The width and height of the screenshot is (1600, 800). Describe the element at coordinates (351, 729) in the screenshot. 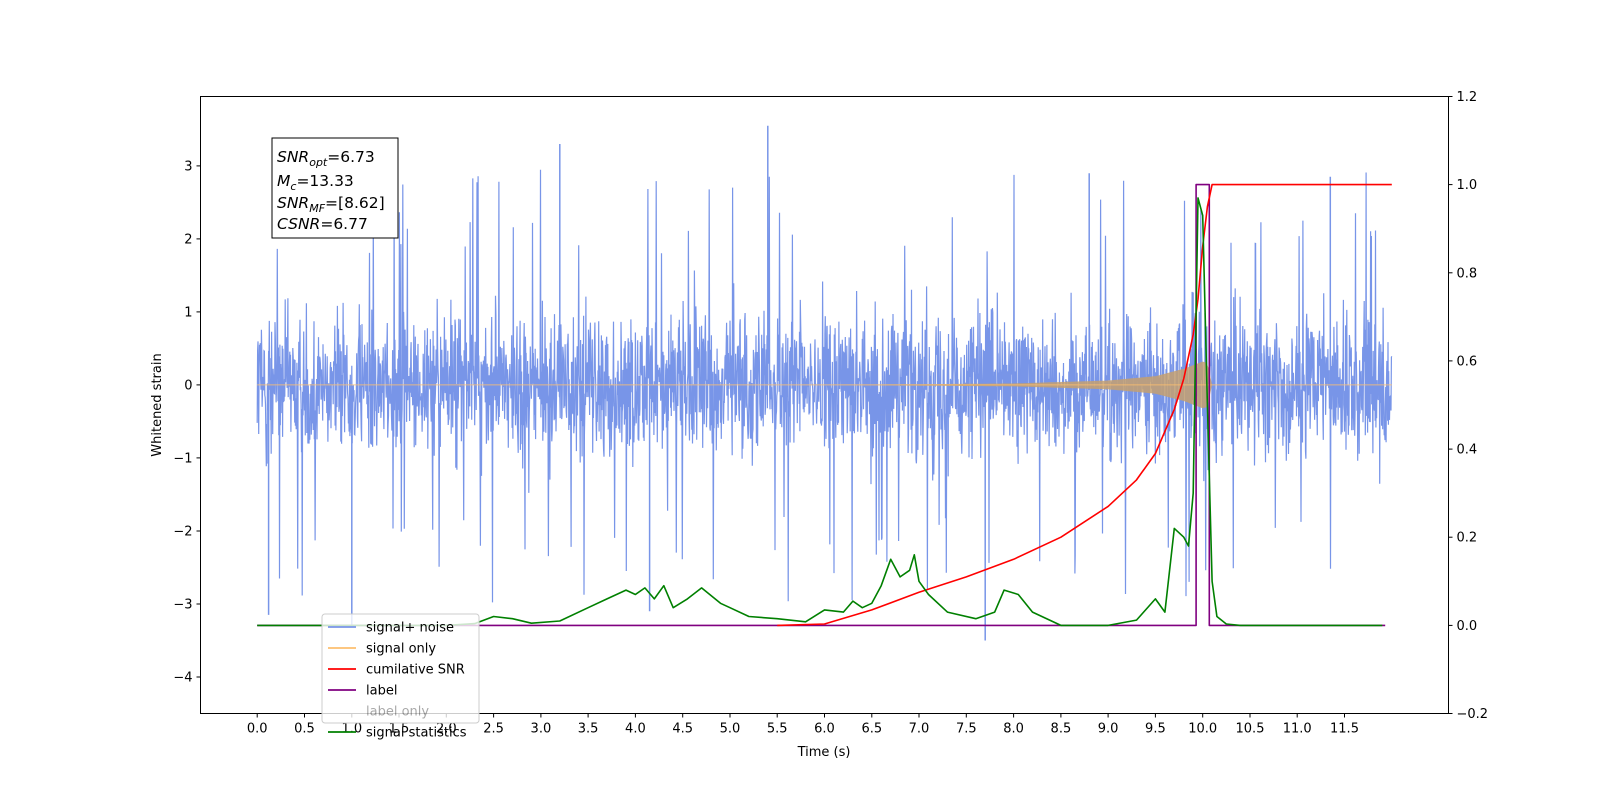

I see `x-tick-label: 1.0` at that location.